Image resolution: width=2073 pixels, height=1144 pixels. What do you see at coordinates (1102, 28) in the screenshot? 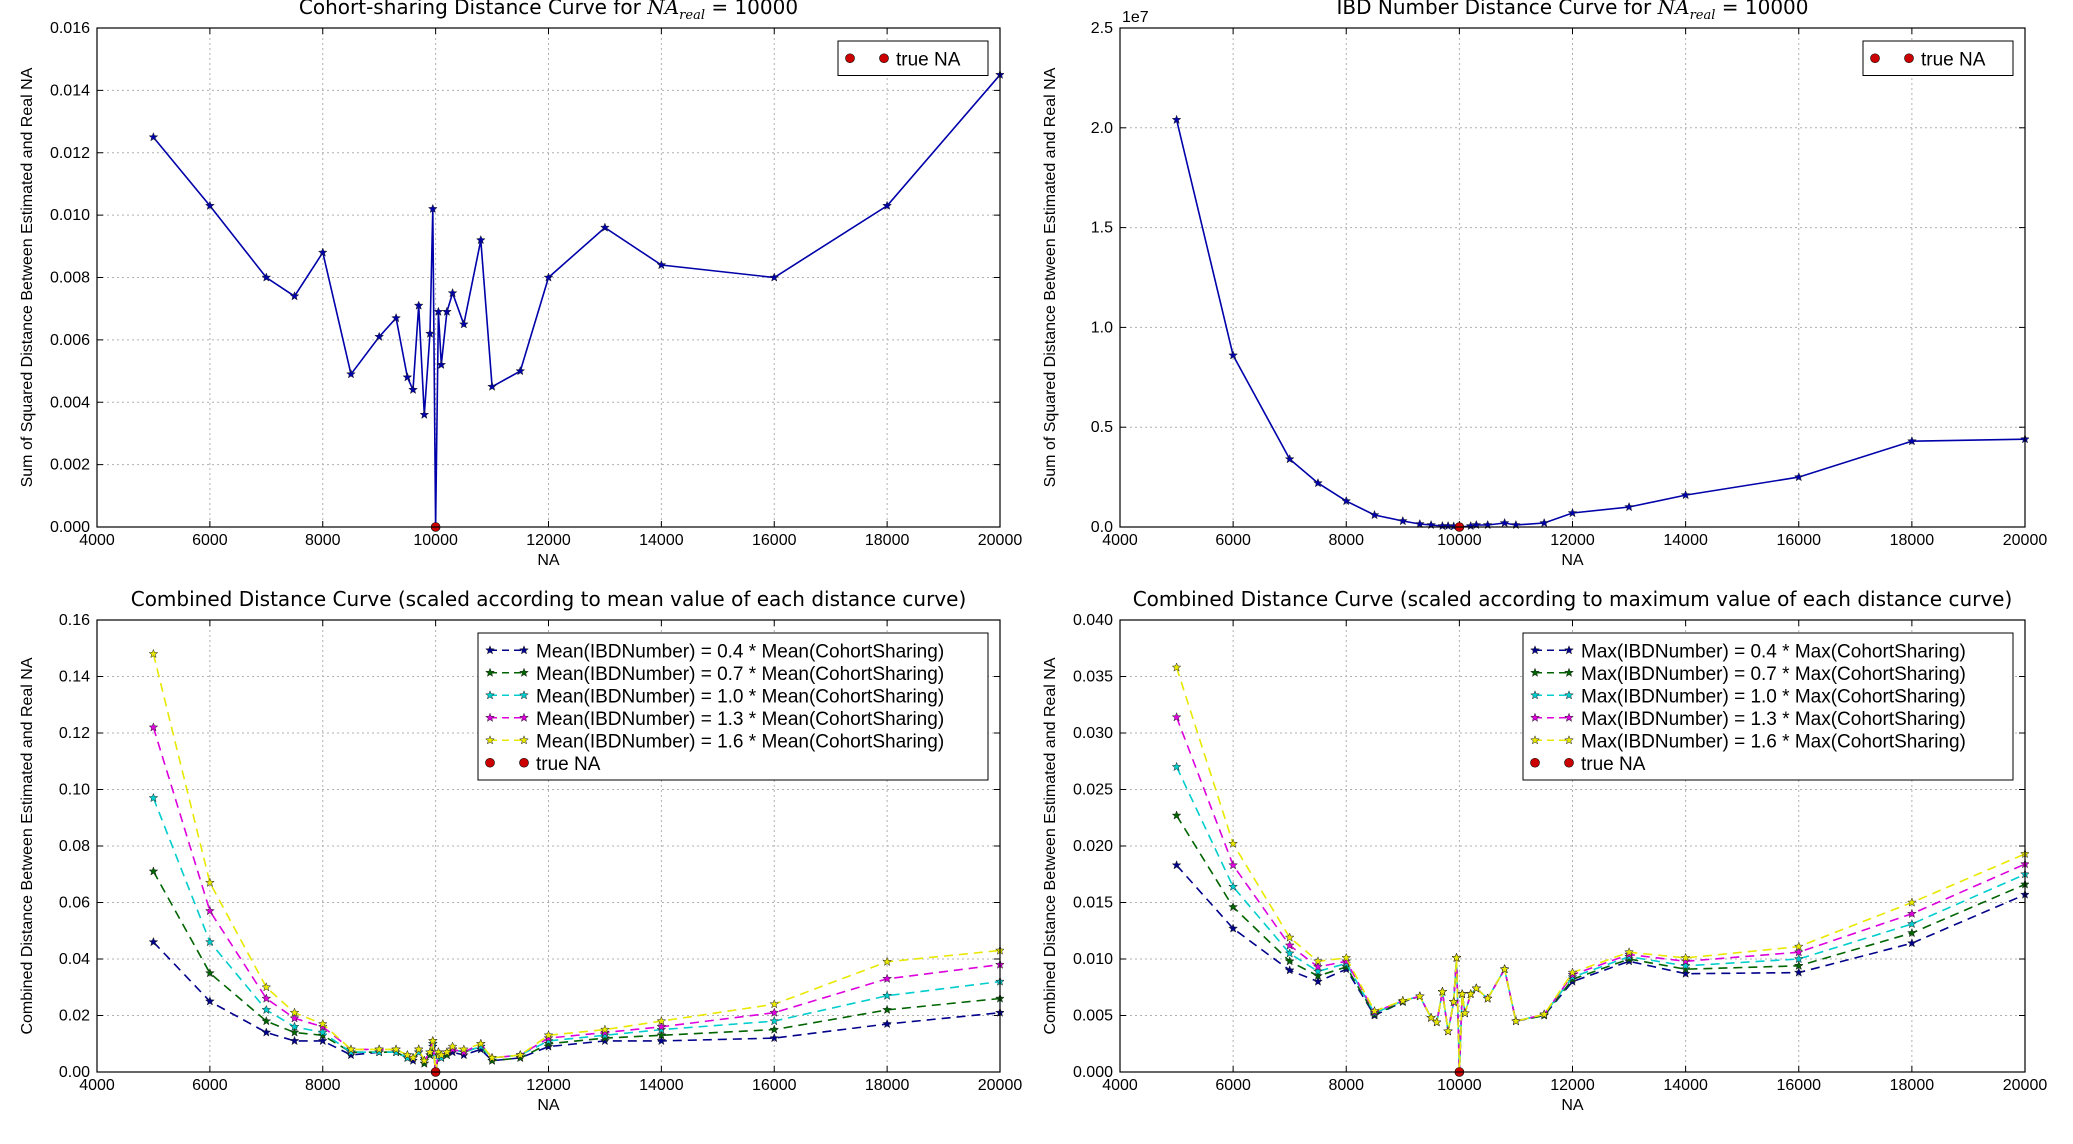
I see `y-tick-label: 2.5` at bounding box center [1102, 28].